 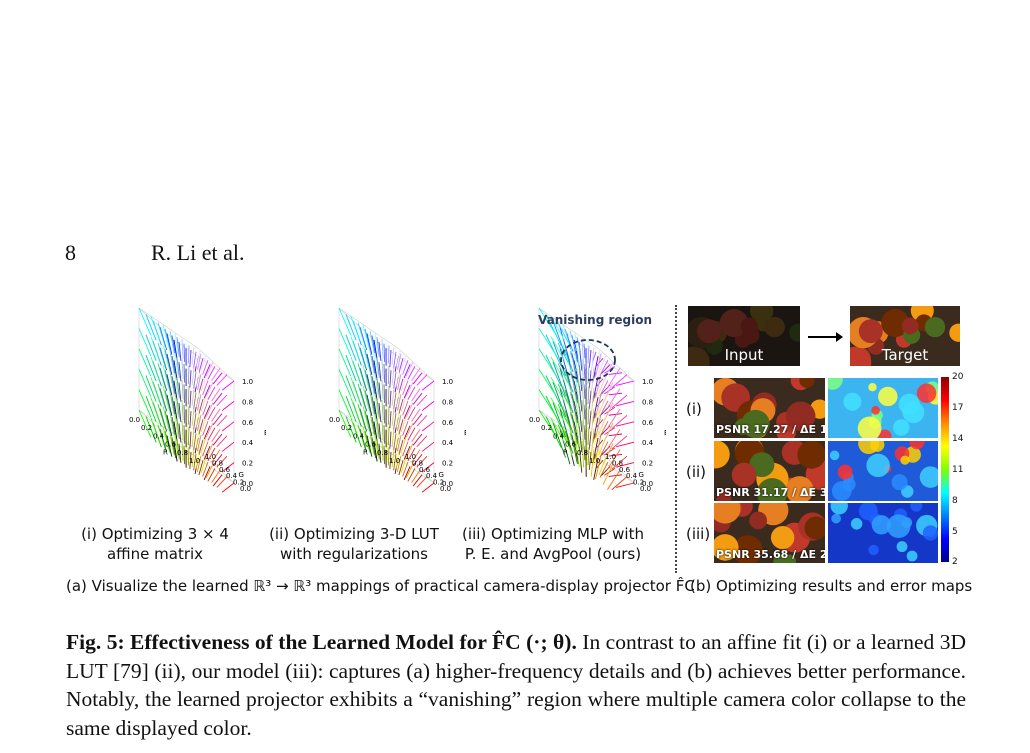 I want to click on g-axis-label: G, so click(x=641, y=475).